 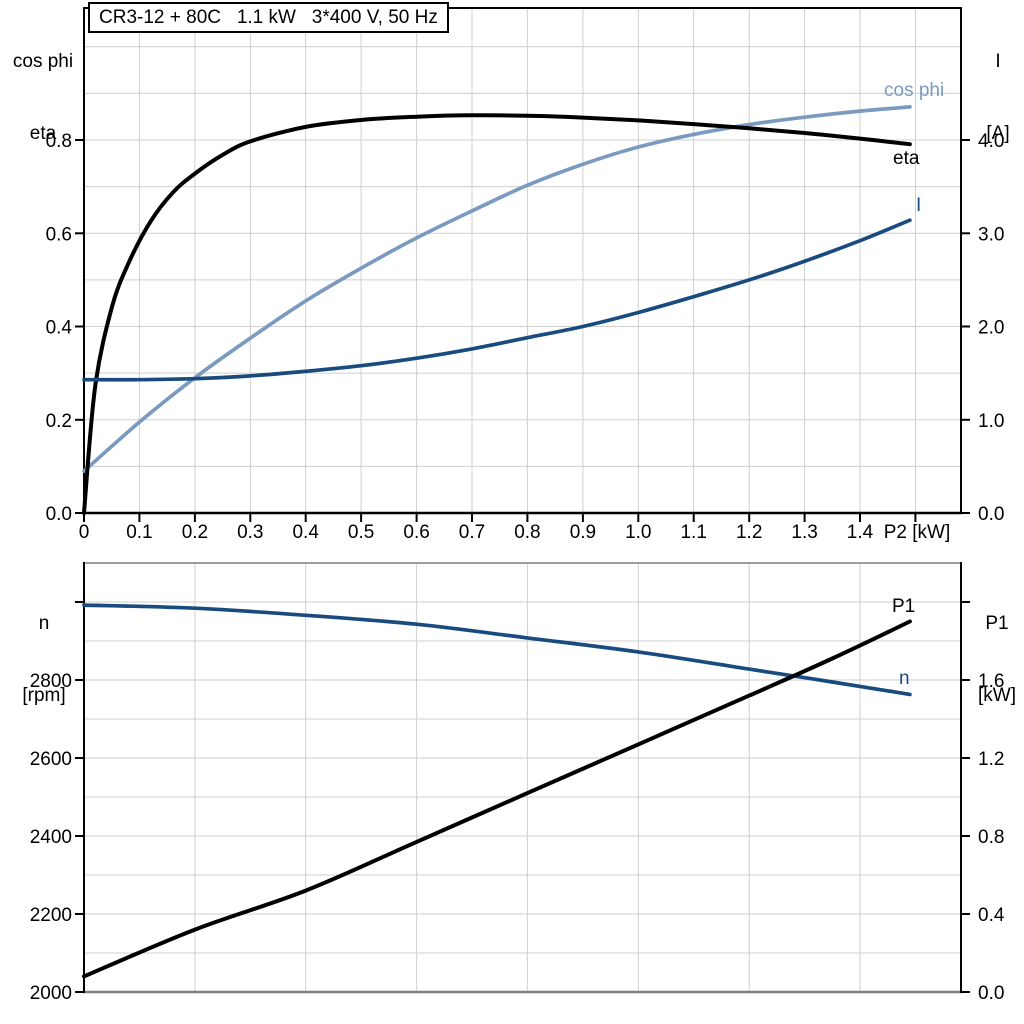 I want to click on y-right-tick-label: 1.6, so click(x=991, y=681).